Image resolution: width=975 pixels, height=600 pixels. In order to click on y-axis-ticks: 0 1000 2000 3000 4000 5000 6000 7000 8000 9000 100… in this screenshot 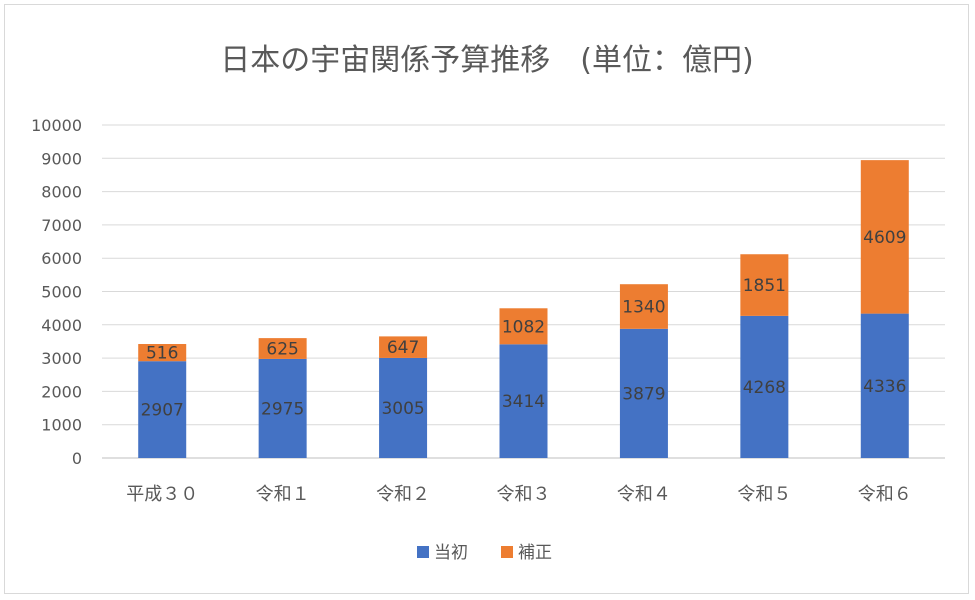, I will do `click(56, 292)`.